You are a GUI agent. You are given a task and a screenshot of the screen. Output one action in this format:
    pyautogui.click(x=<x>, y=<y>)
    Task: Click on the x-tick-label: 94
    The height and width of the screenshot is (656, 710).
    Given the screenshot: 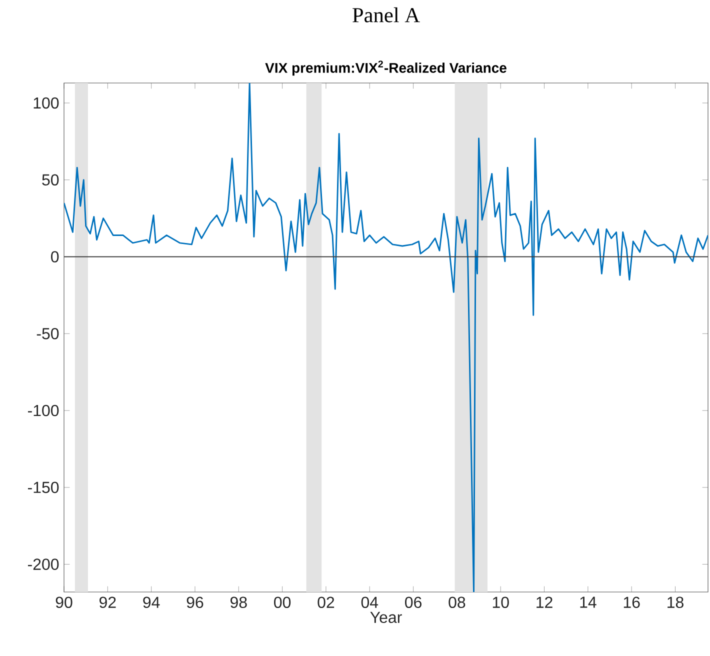 What is the action you would take?
    pyautogui.click(x=151, y=602)
    